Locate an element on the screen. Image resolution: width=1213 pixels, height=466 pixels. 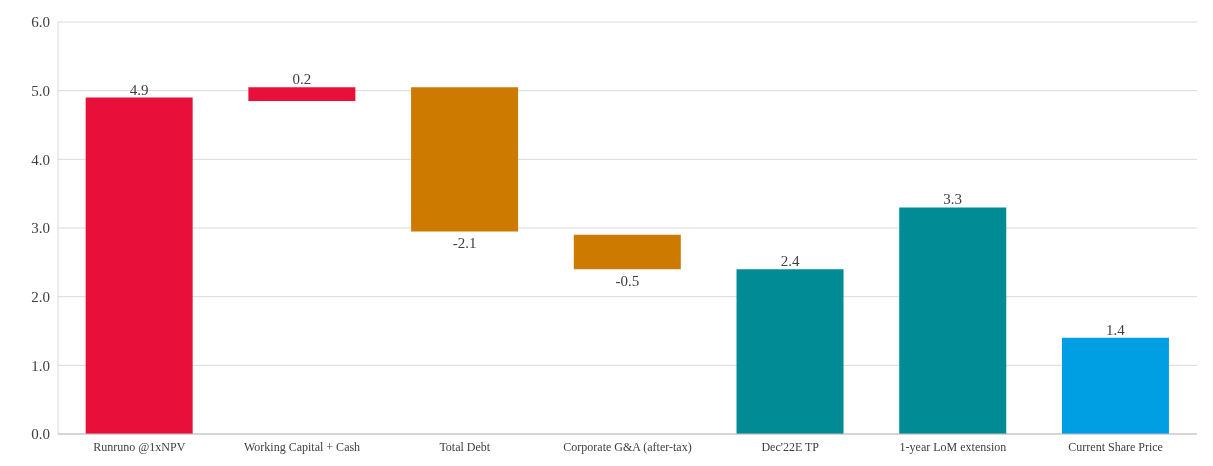
y-tick-label: 0.0 is located at coordinates (40, 434).